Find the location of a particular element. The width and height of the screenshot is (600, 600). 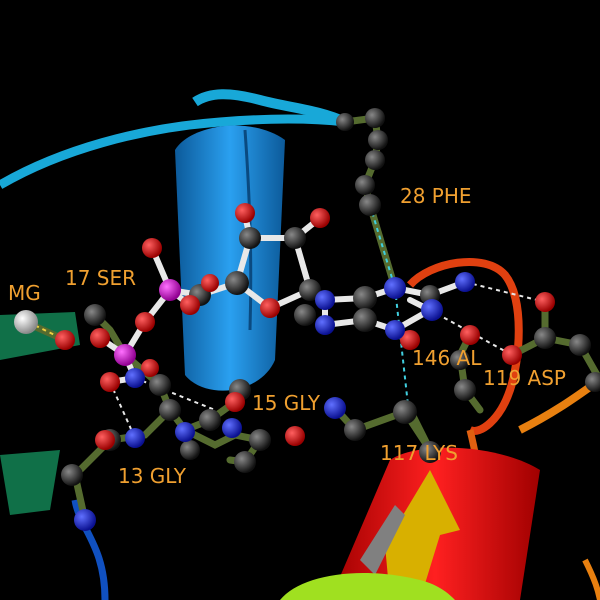

coil-right is located at coordinates (591, 579).